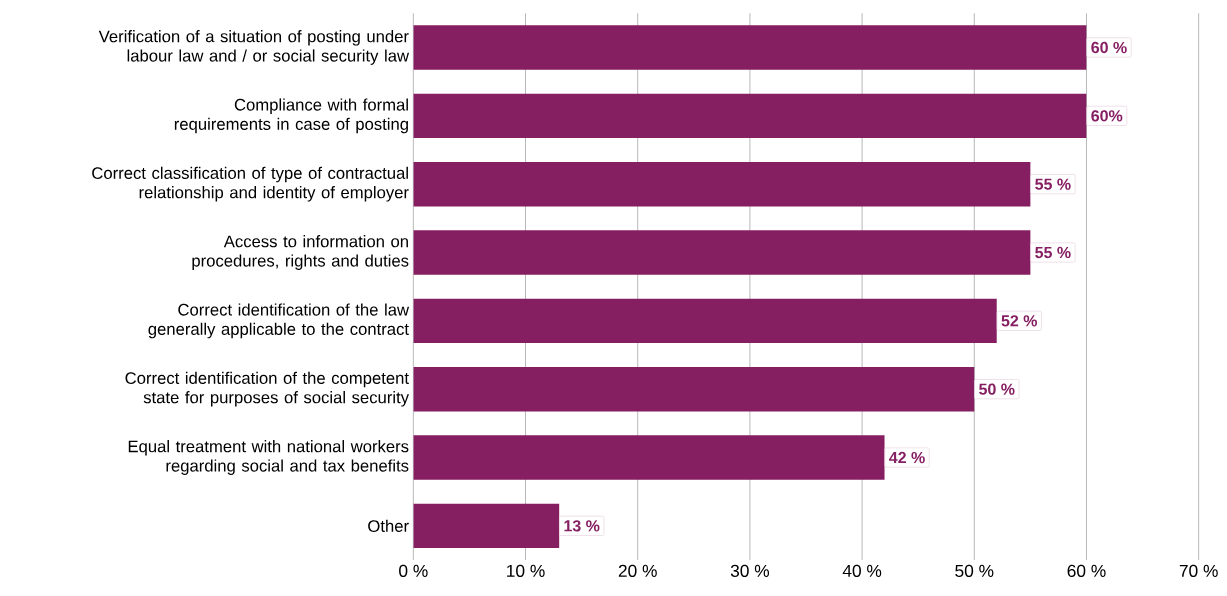  Describe the element at coordinates (388, 525) in the screenshot. I see `y-tick-label: Other` at that location.